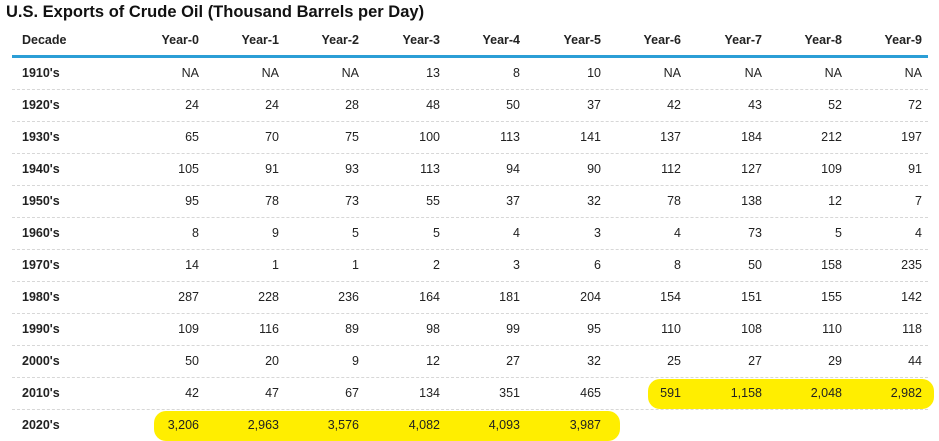 Image resolution: width=939 pixels, height=441 pixels. I want to click on value-cell: 465, so click(590, 393).